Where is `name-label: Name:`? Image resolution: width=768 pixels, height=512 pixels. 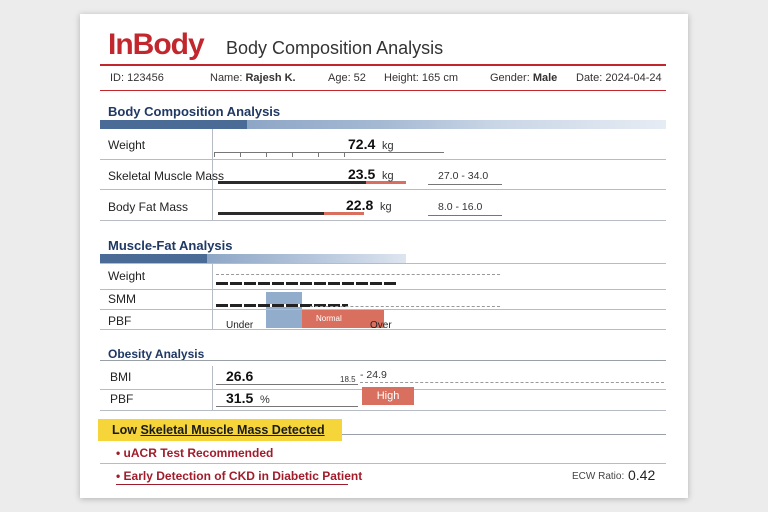
name-label: Name: is located at coordinates (226, 78).